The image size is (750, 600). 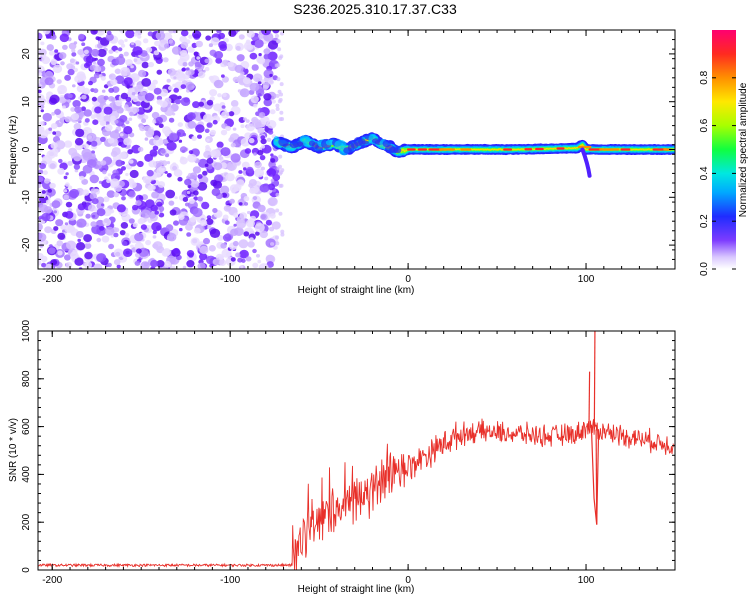 I want to click on y-tick-label: 400, so click(x=26, y=474).